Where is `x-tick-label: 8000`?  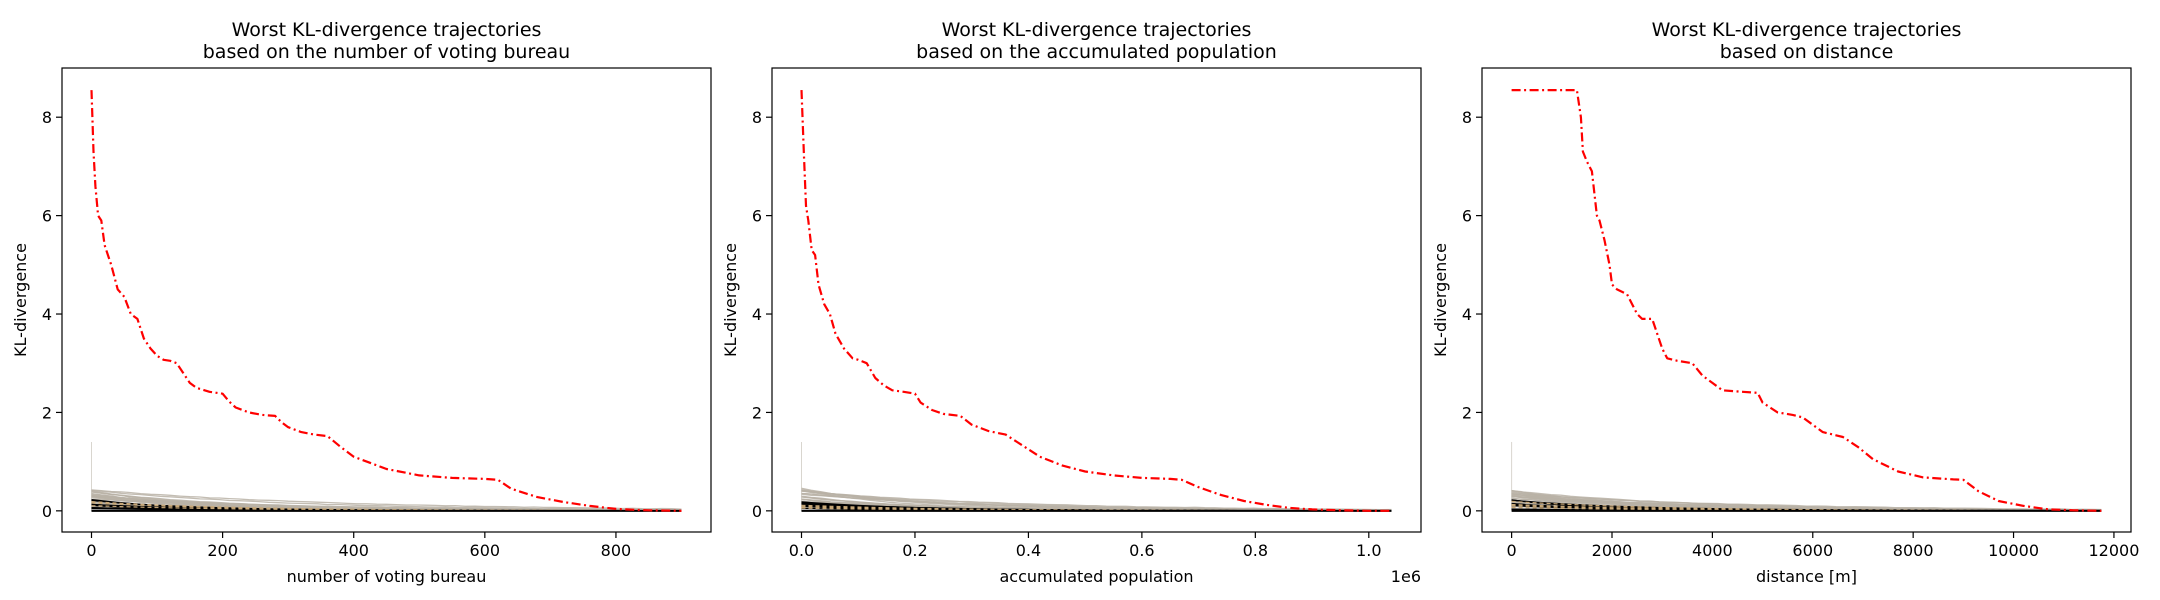
x-tick-label: 8000 is located at coordinates (1913, 550).